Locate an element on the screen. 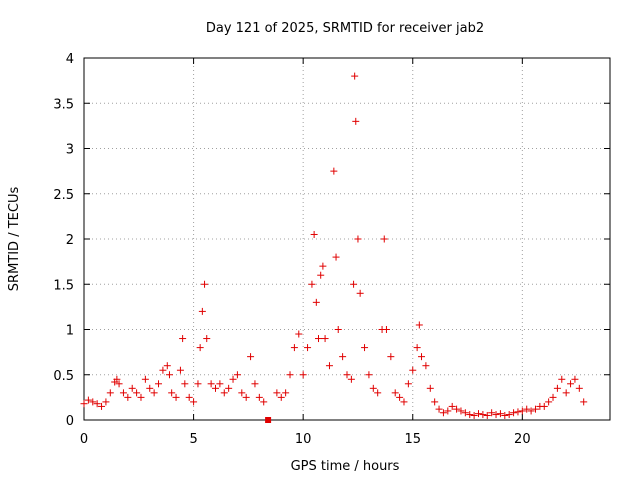 The width and height of the screenshot is (640, 480). y-tick-labels: 0 0.5 1 1.5 2 2.5 3 3.5 4 is located at coordinates (63, 240).